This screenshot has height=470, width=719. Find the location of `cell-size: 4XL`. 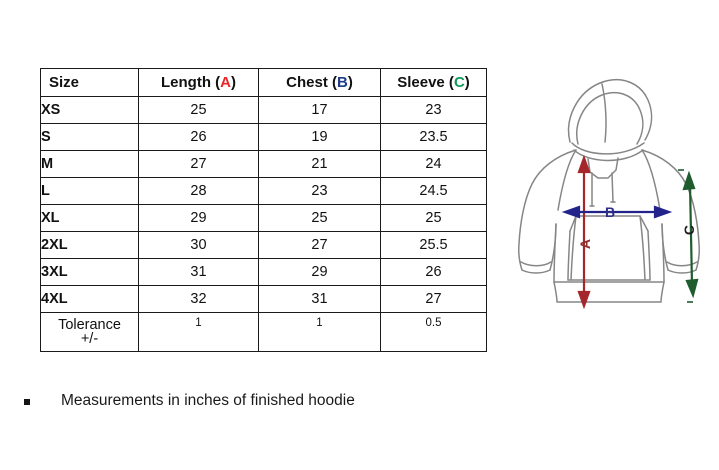

cell-size: 4XL is located at coordinates (89, 299).